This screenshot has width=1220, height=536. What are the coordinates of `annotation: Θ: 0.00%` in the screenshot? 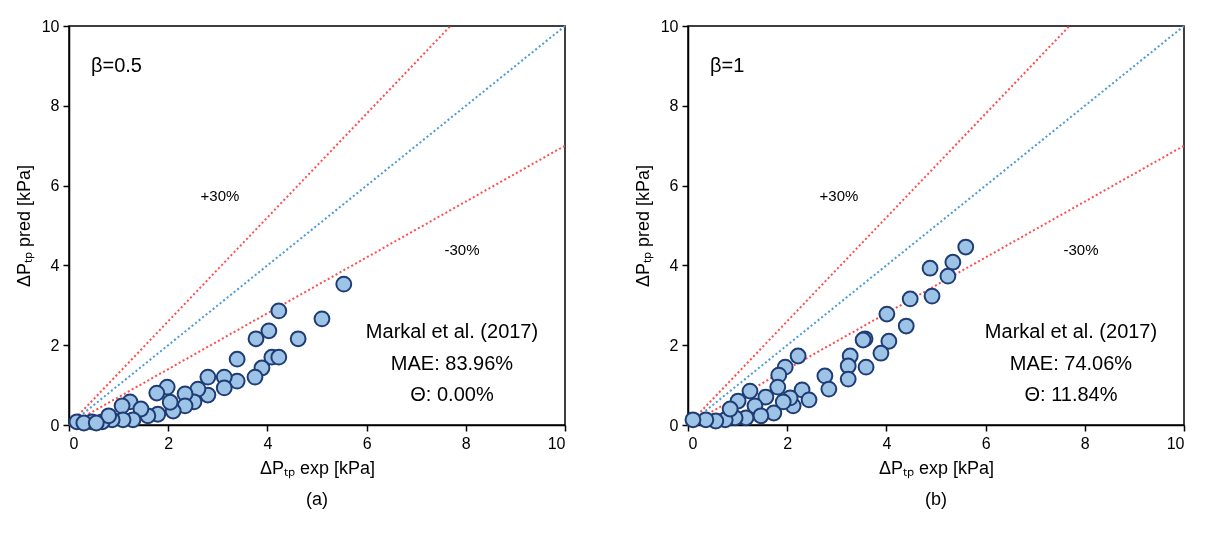 It's located at (452, 394).